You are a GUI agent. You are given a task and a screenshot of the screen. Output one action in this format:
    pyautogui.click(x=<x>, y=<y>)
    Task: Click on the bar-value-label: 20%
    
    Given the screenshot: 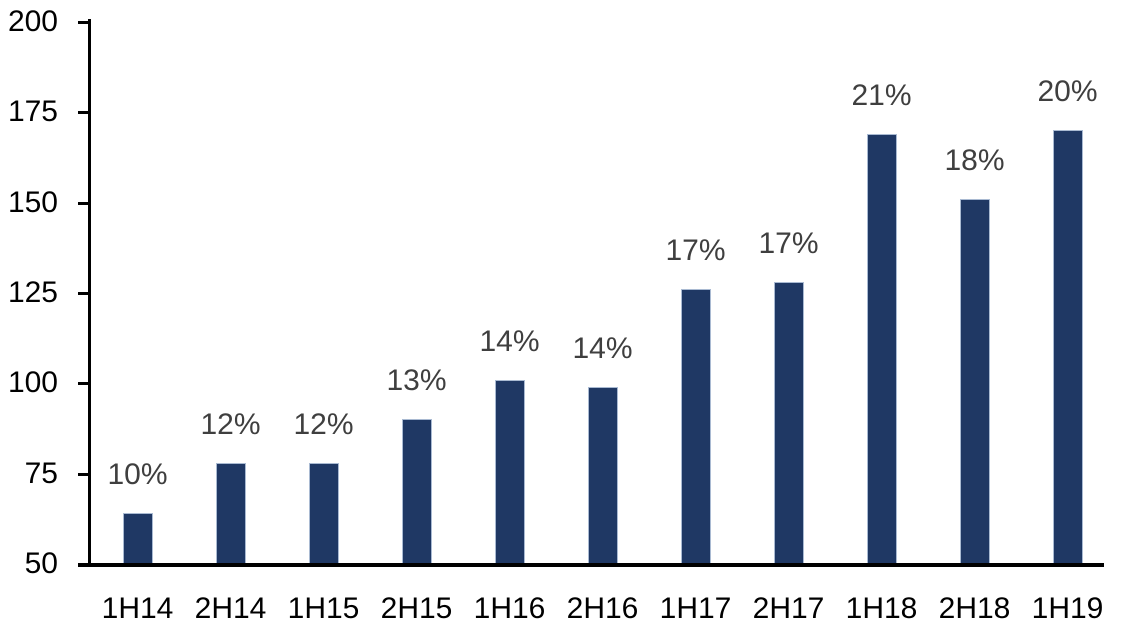 What is the action you would take?
    pyautogui.click(x=1067, y=92)
    